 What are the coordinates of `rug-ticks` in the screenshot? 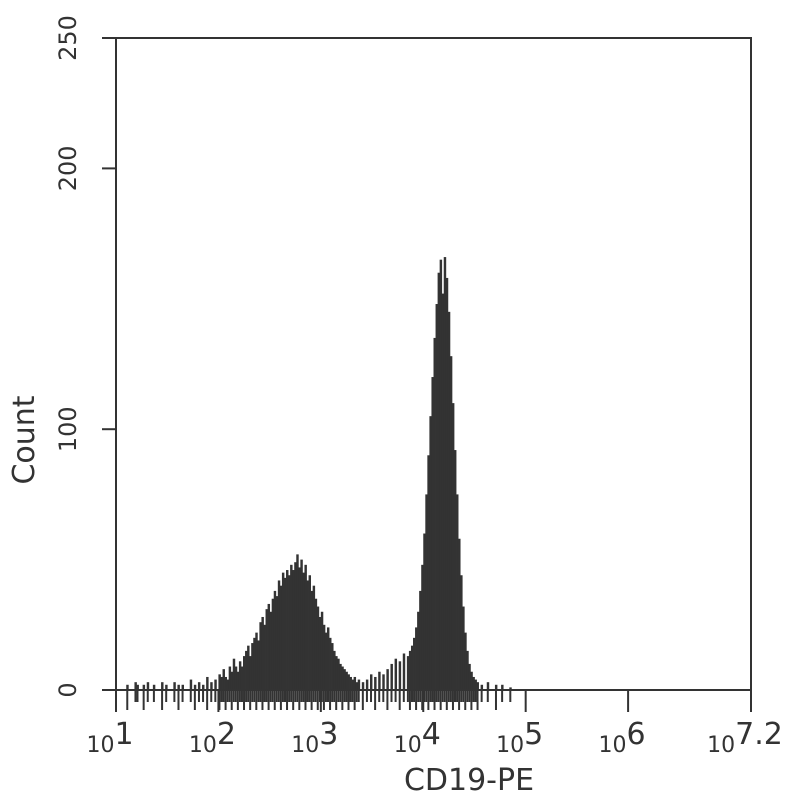 It's located at (319, 700).